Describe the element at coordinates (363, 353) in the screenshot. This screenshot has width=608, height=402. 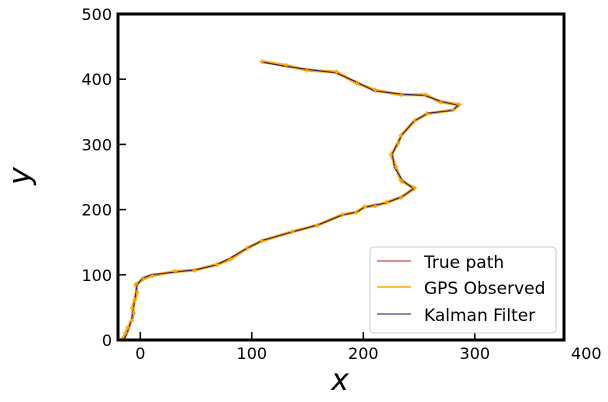
I see `x-tick-label: 200` at that location.